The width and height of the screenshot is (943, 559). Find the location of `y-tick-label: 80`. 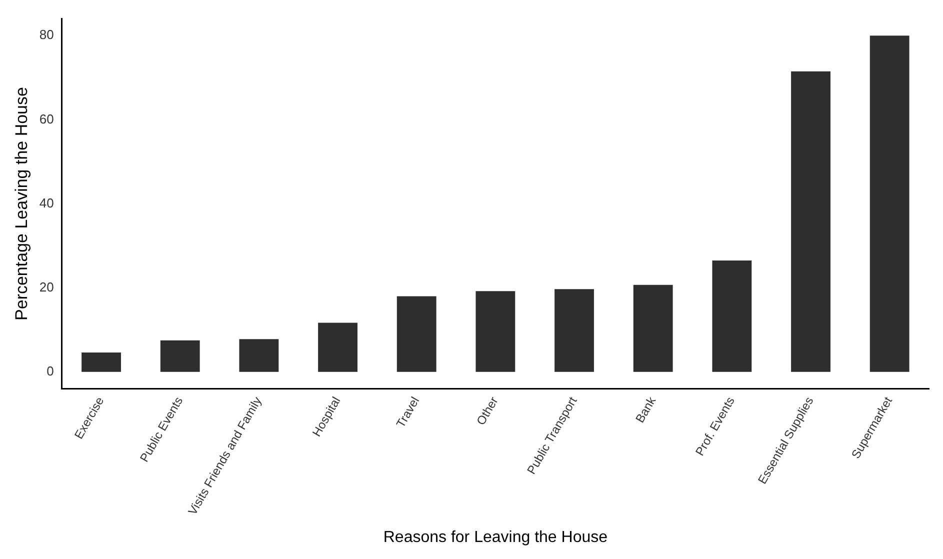

y-tick-label: 80 is located at coordinates (46, 34).